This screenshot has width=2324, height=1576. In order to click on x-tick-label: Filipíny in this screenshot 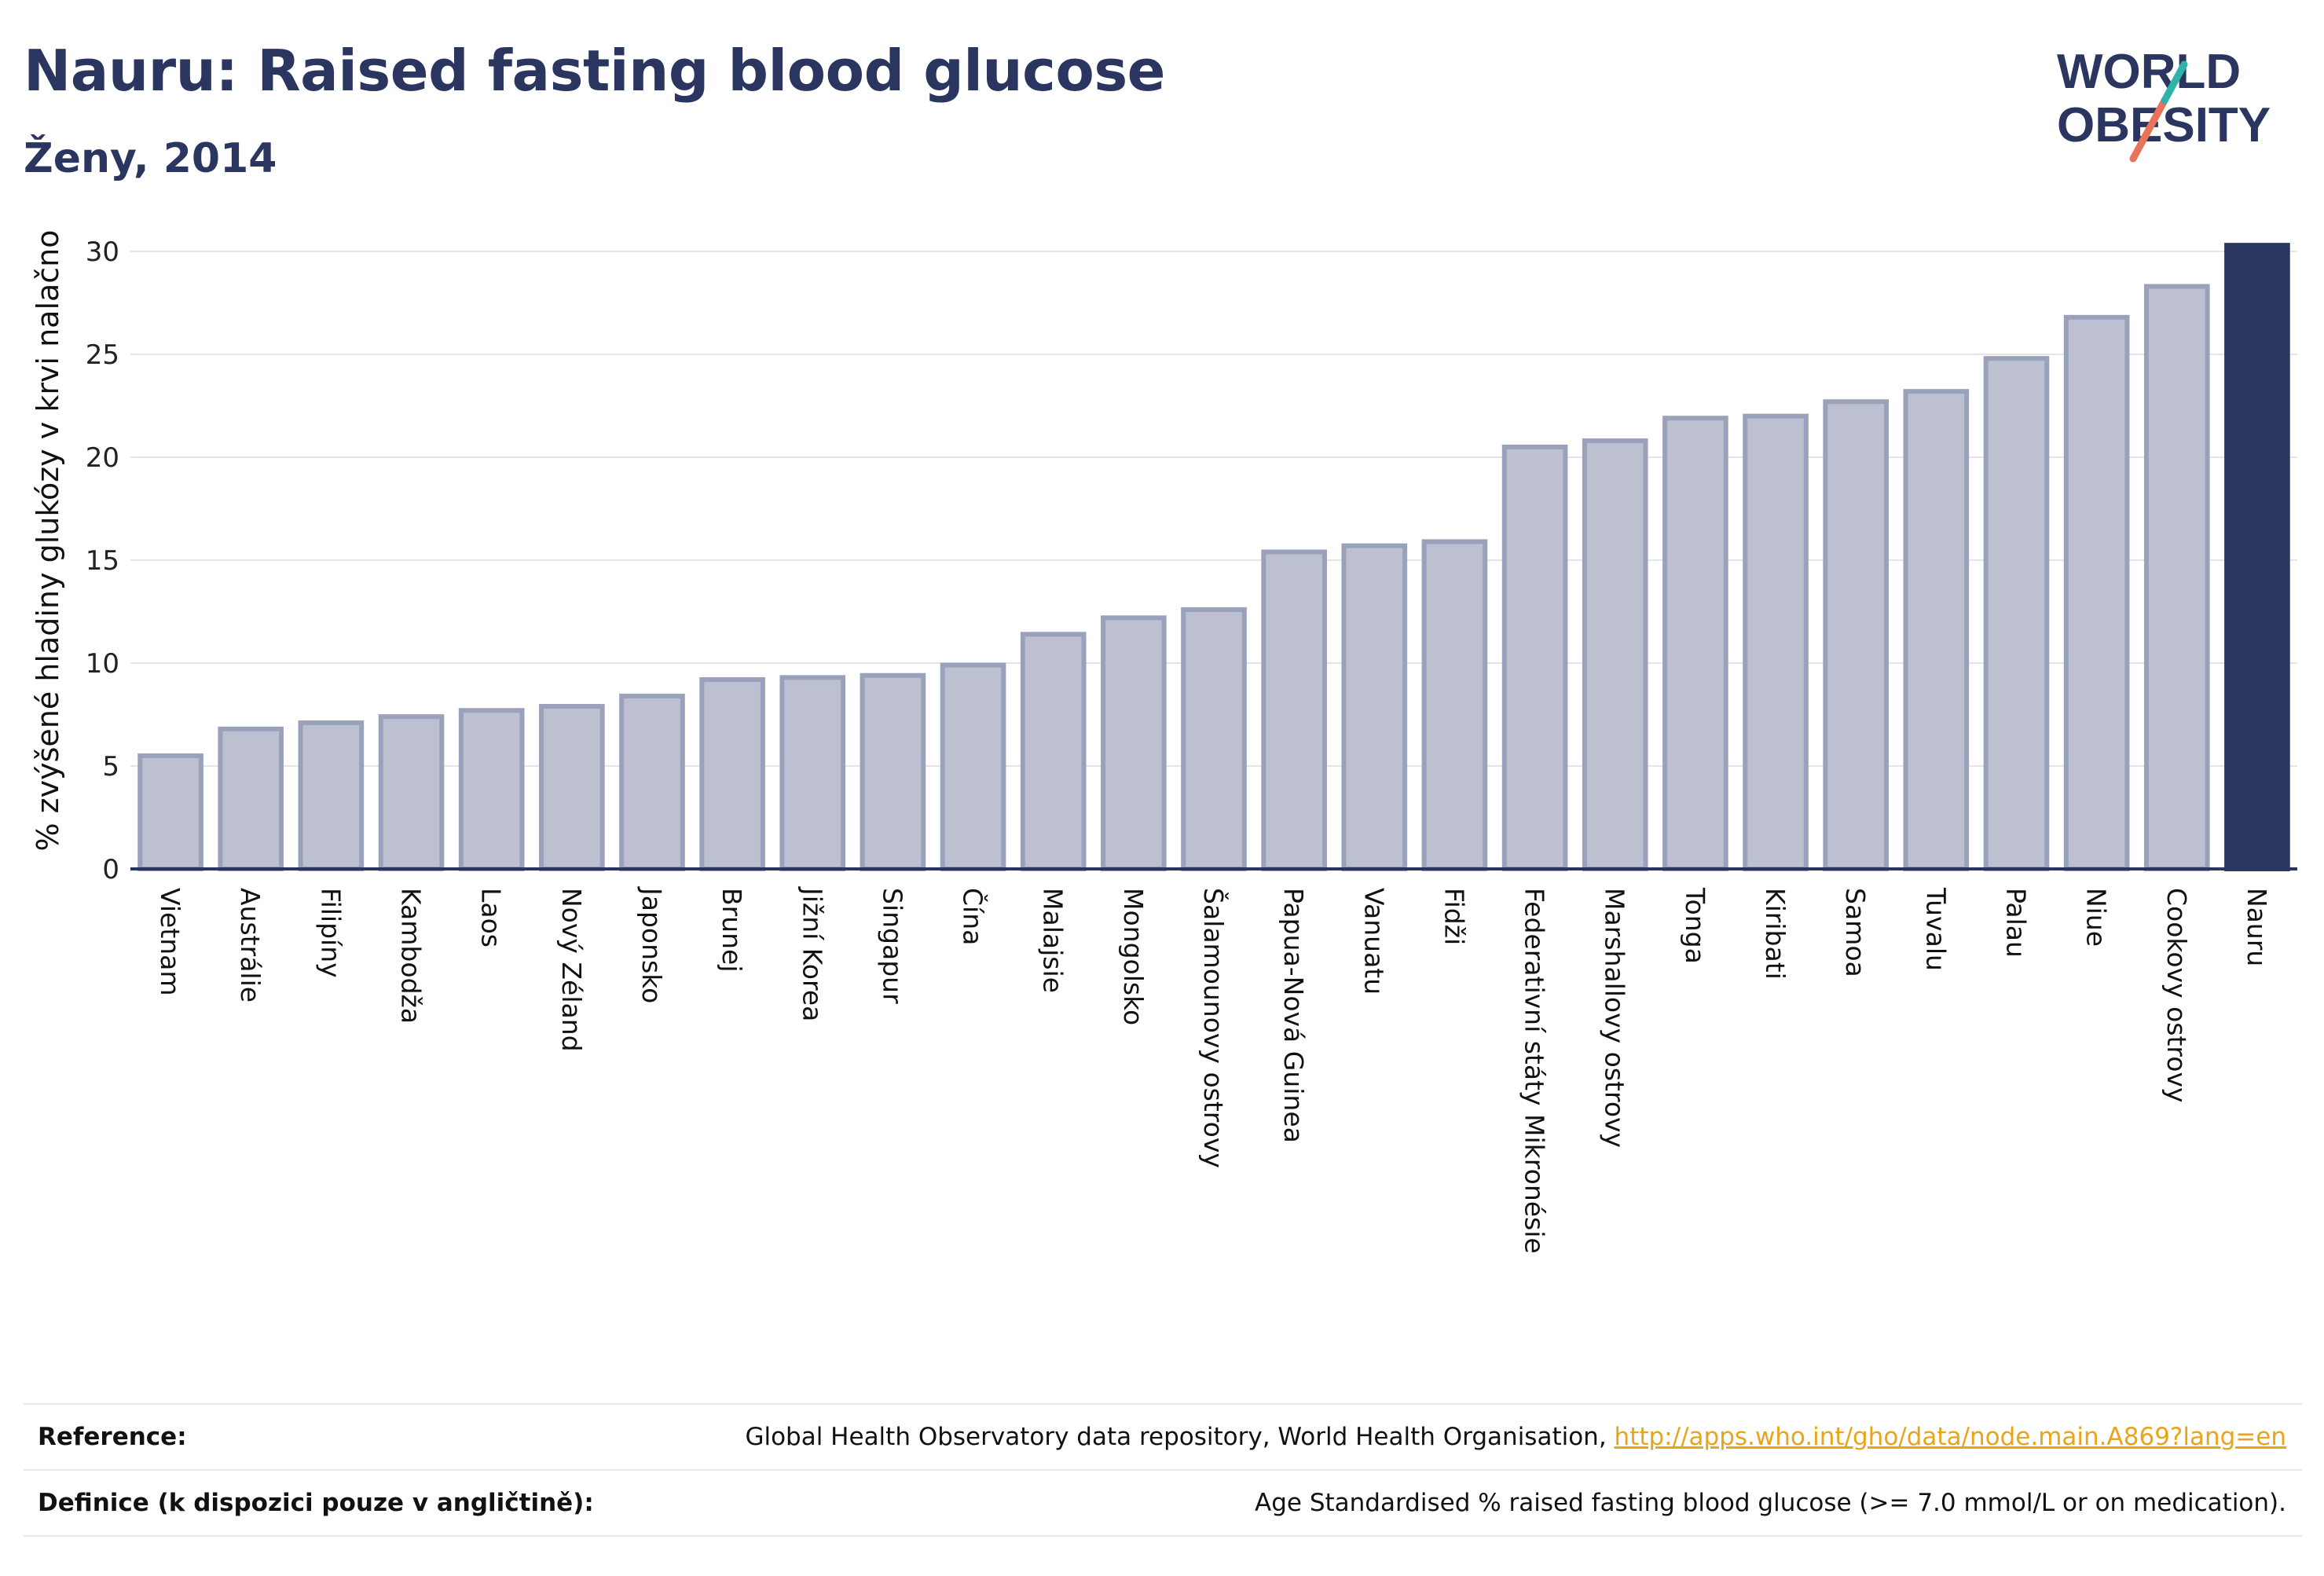, I will do `click(330, 933)`.